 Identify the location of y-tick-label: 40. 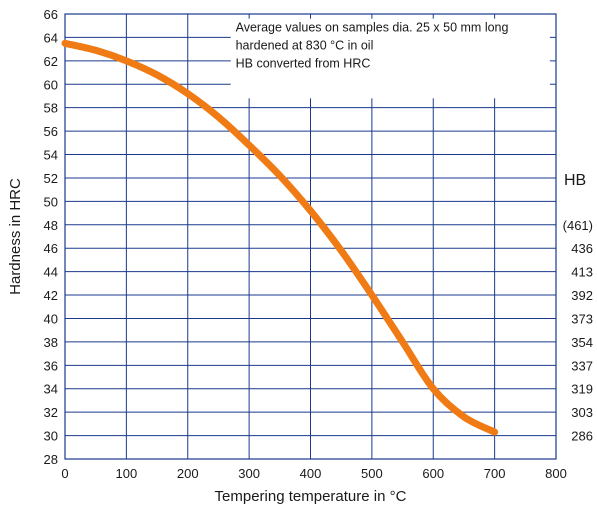
(51, 318).